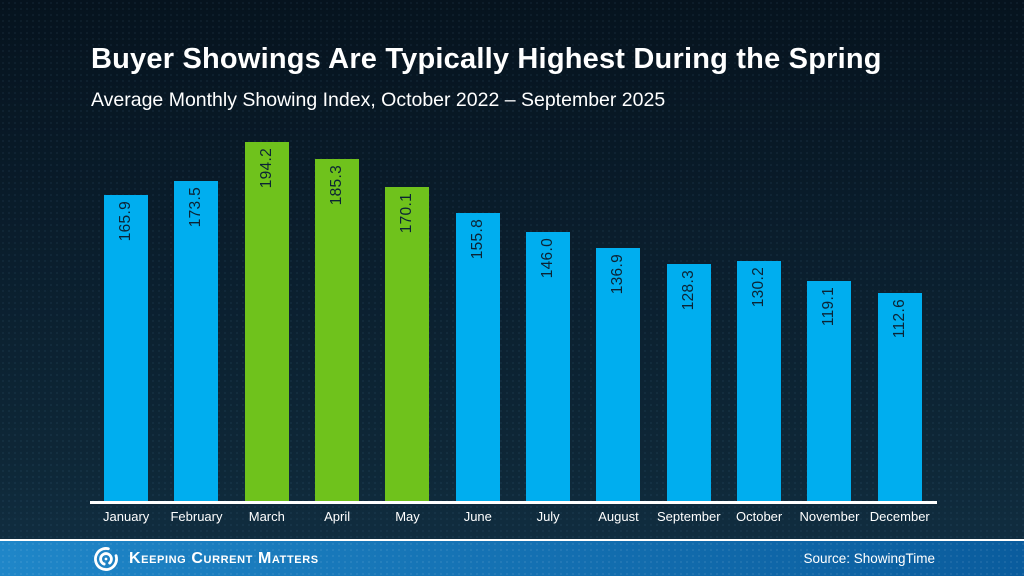 Image resolution: width=1024 pixels, height=576 pixels. I want to click on month-label-march: March, so click(266, 516).